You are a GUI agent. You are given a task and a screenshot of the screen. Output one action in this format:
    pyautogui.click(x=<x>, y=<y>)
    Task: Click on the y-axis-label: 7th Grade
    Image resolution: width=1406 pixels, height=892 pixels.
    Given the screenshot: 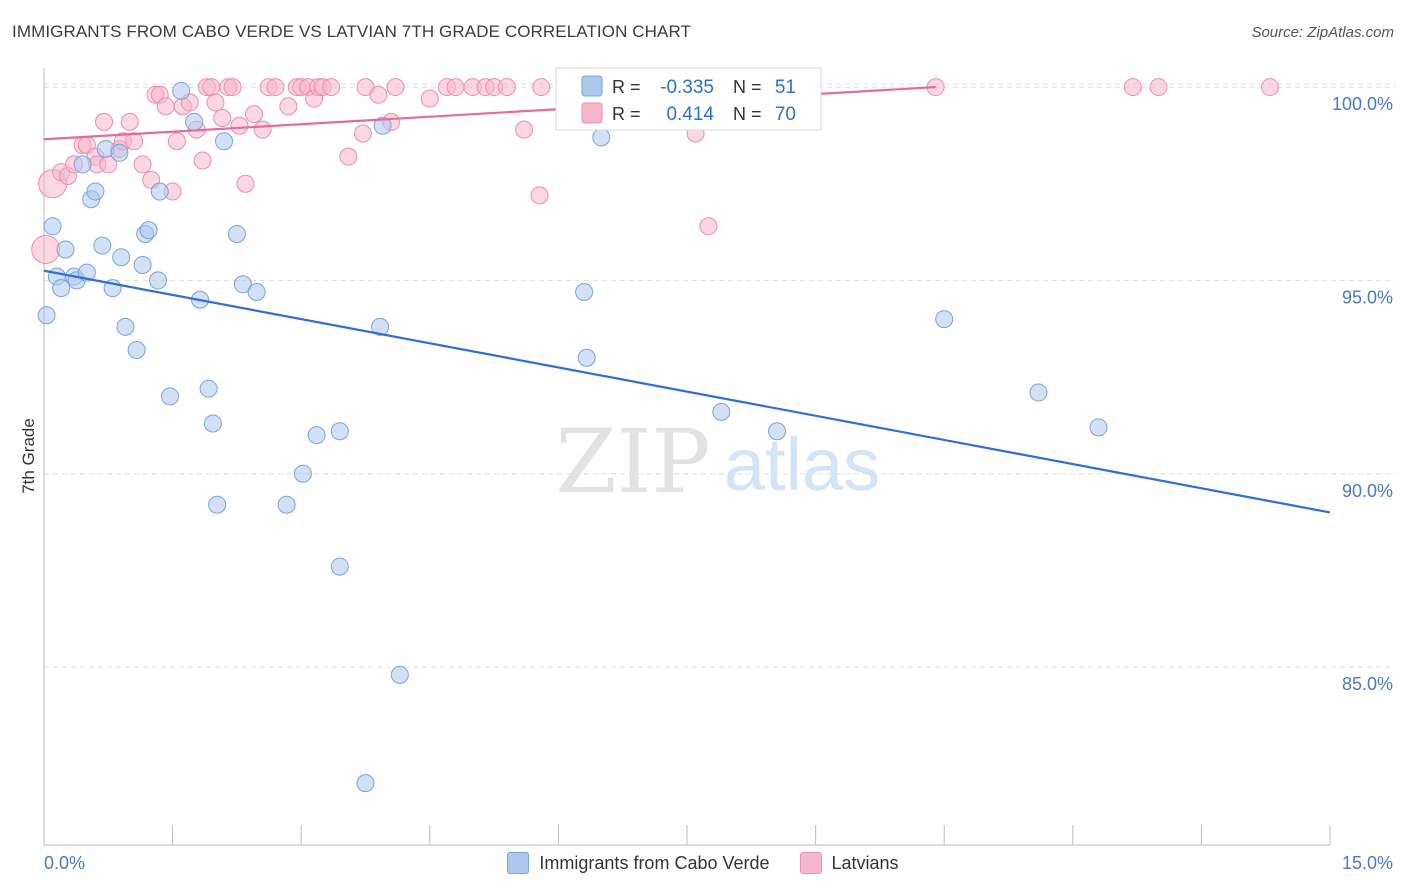 What is the action you would take?
    pyautogui.click(x=28, y=456)
    